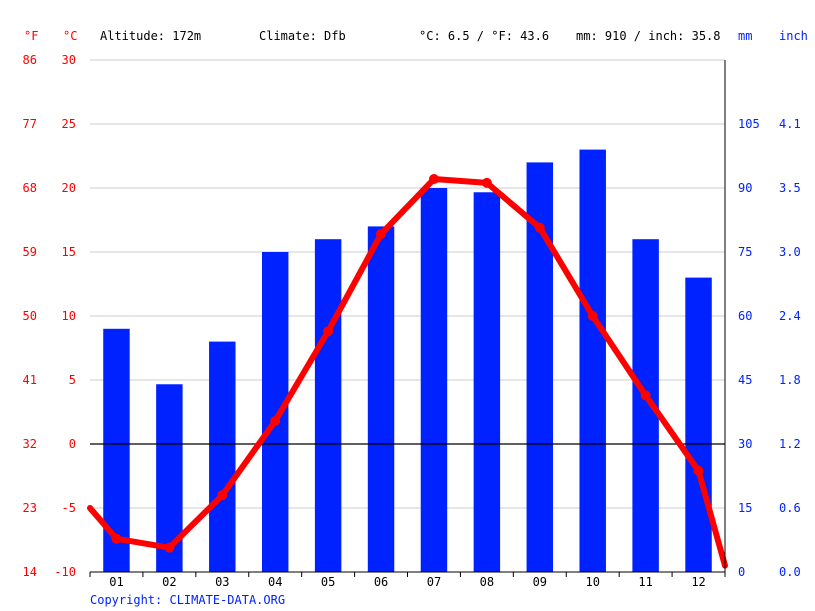  What do you see at coordinates (790, 316) in the screenshot?
I see `y-tick-label-inch: 2.4` at bounding box center [790, 316].